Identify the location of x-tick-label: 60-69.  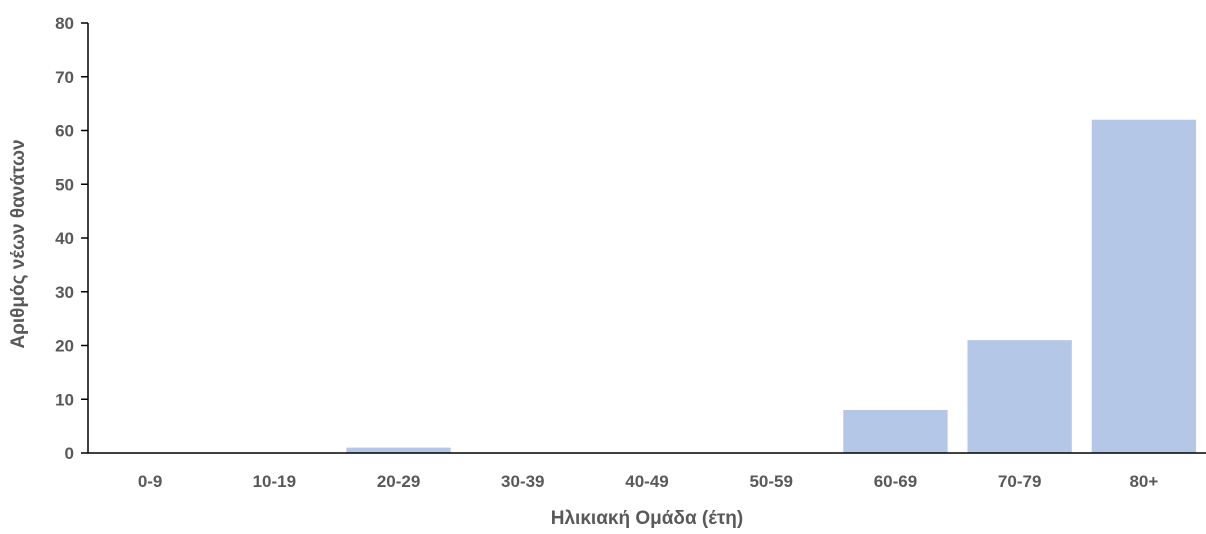
(895, 481).